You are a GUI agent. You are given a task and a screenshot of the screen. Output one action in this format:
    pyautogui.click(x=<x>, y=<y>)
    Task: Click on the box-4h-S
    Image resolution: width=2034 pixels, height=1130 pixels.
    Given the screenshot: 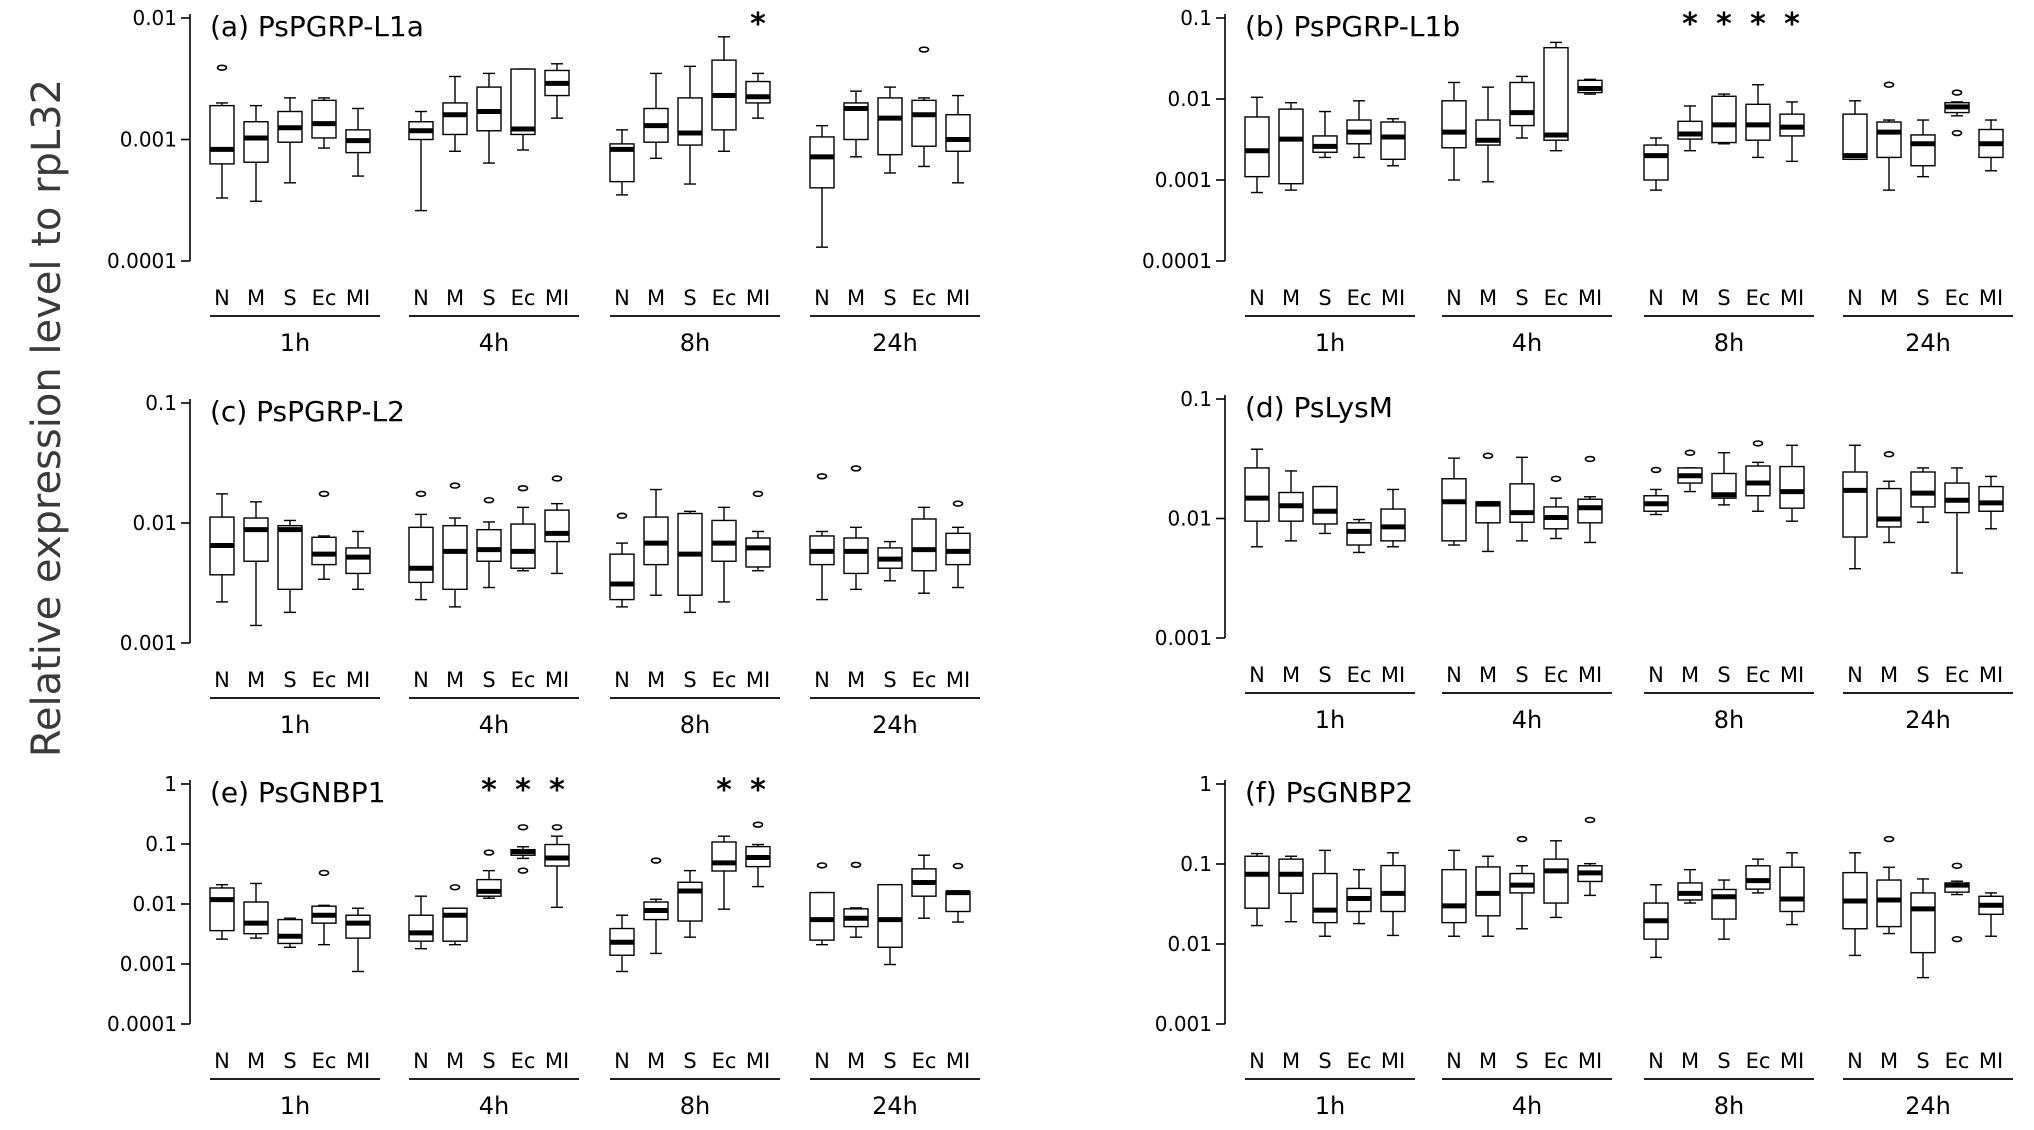 What is the action you would take?
    pyautogui.click(x=489, y=118)
    